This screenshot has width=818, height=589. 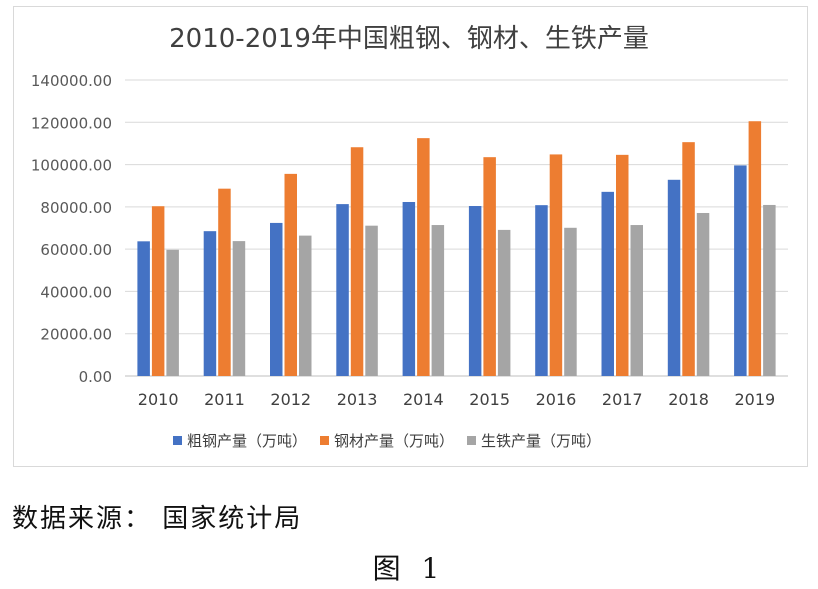 What do you see at coordinates (157, 519) in the screenshot?
I see `data-source-note: 数据来源： 国家统计局` at bounding box center [157, 519].